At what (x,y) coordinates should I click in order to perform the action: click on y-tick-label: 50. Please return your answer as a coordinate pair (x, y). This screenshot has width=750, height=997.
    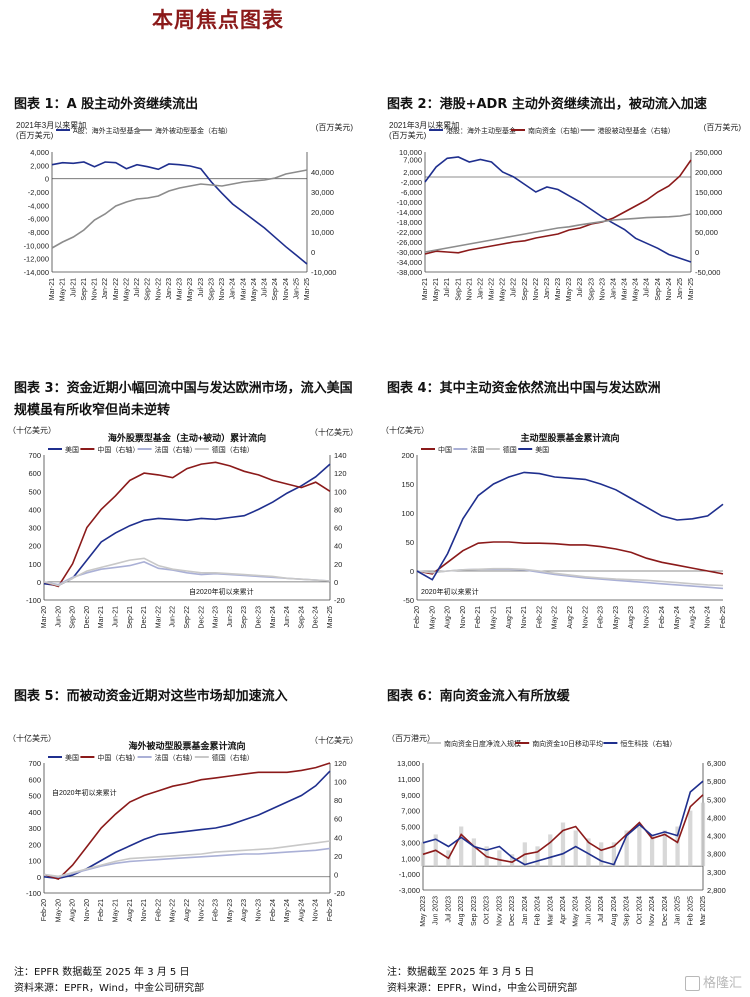
    Looking at the image, I should click on (410, 542).